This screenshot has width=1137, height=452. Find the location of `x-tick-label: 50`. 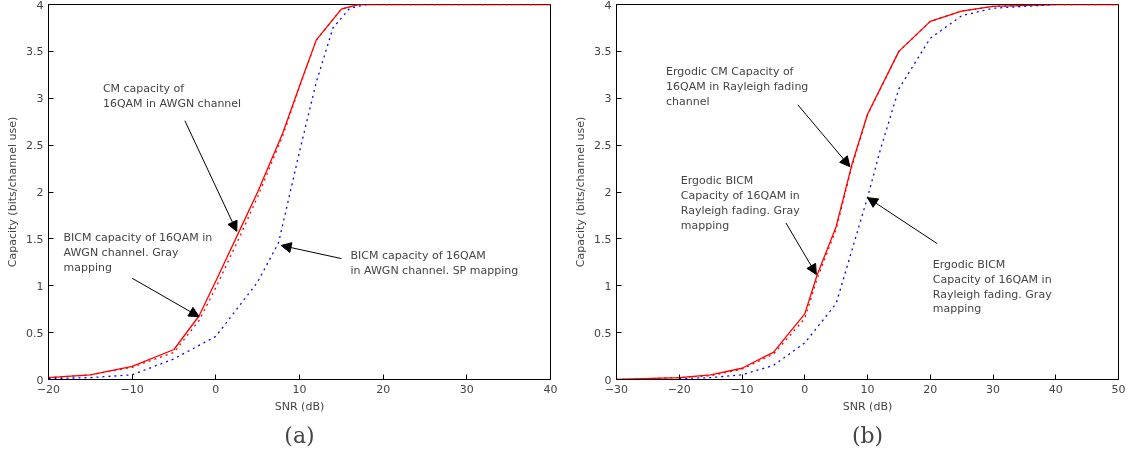

x-tick-label: 50 is located at coordinates (1118, 389).